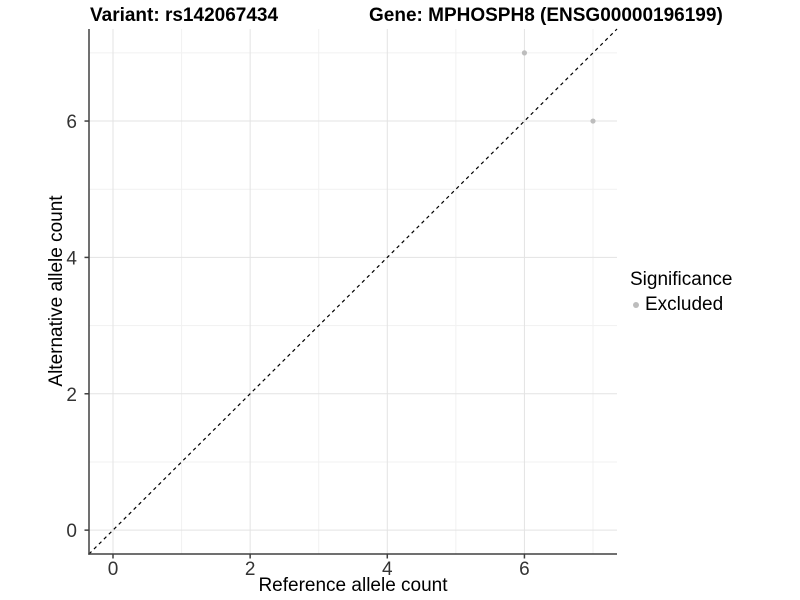 This screenshot has height=600, width=800. What do you see at coordinates (56, 291) in the screenshot?
I see `y-axis-title: Alternative allele count` at bounding box center [56, 291].